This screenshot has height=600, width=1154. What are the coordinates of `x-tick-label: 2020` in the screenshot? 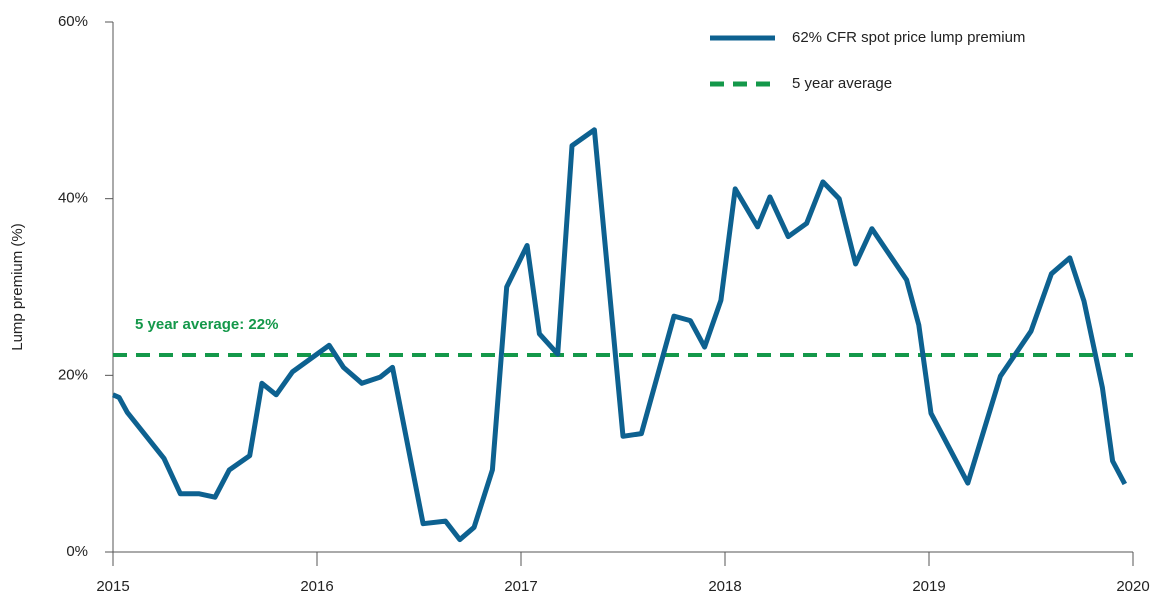 It's located at (1132, 586).